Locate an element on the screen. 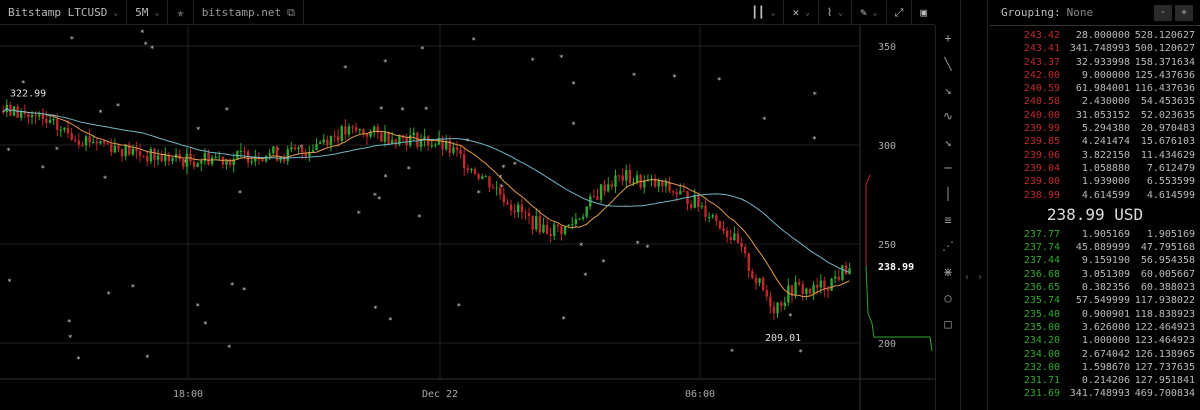 This screenshot has width=1200, height=410. bid-row: 234.00 2.674042 126.138965 is located at coordinates (1095, 354).